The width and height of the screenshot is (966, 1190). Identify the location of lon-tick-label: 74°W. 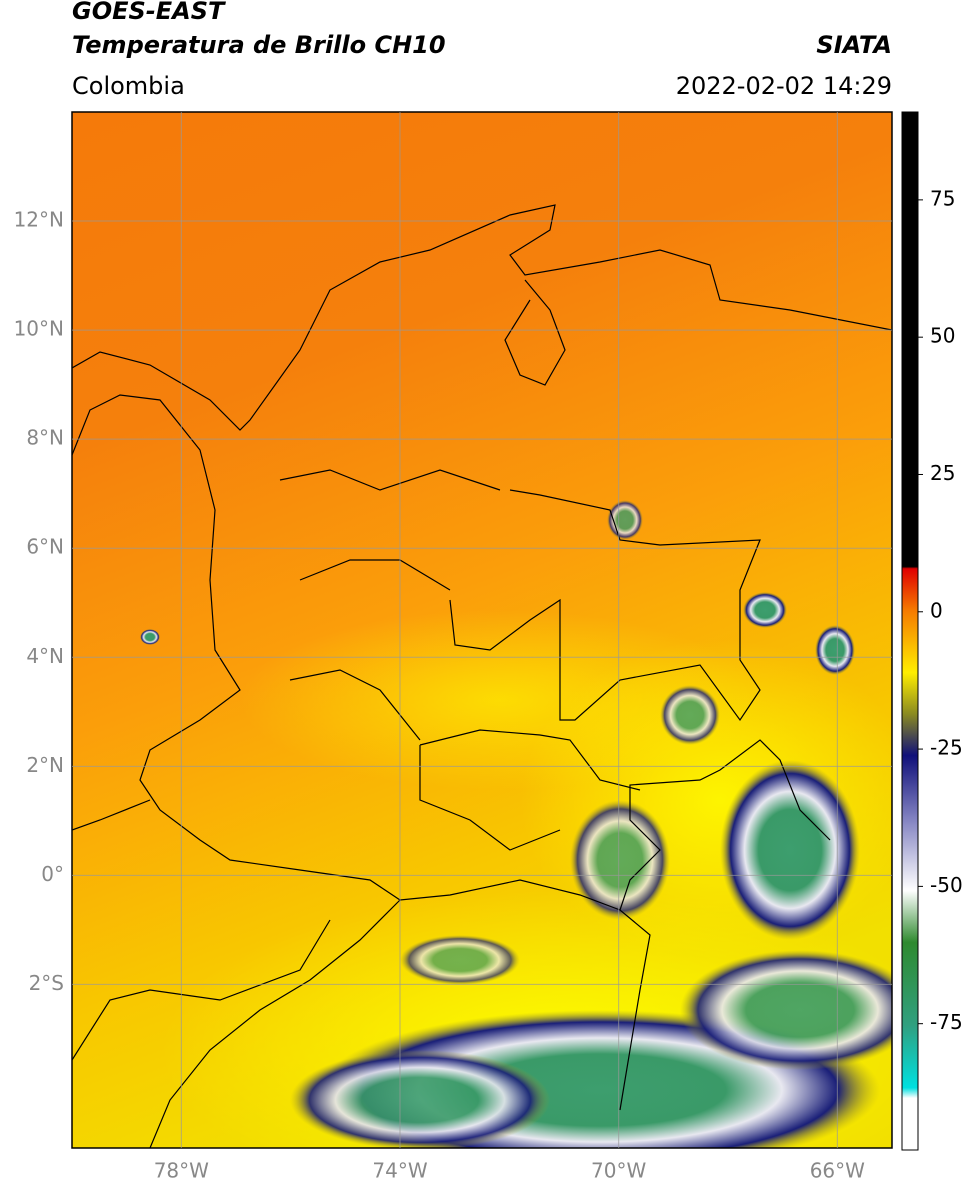
(399, 1171).